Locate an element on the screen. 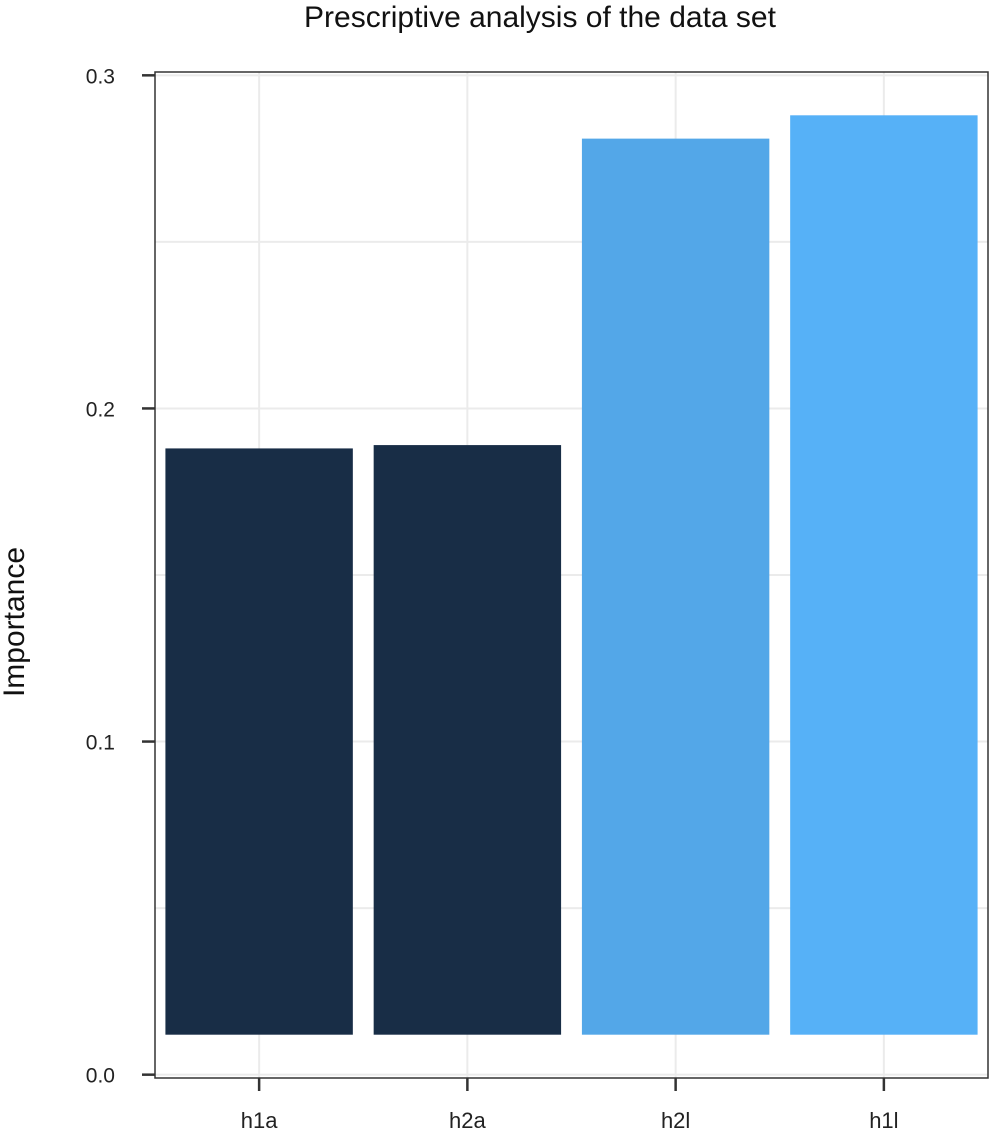 This screenshot has width=991, height=1133. x-tick-label-h1l: h1l is located at coordinates (883, 1120).